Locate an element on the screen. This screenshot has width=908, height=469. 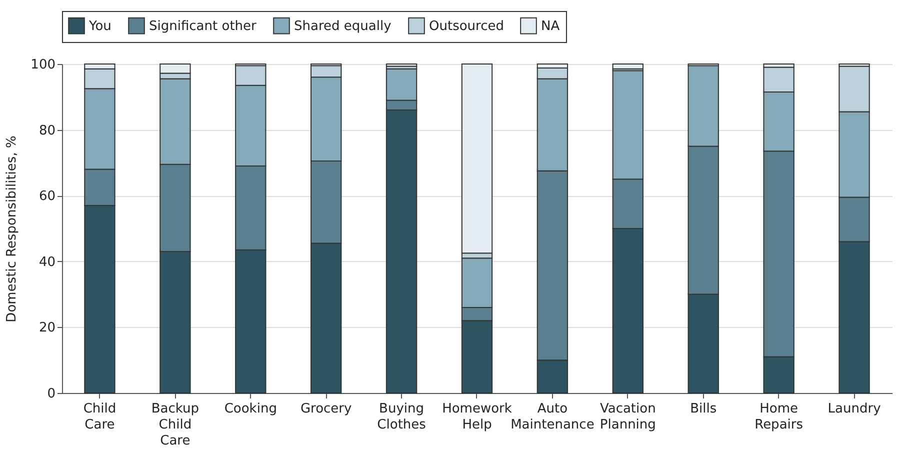
y-tick-label: 60 is located at coordinates (47, 196).